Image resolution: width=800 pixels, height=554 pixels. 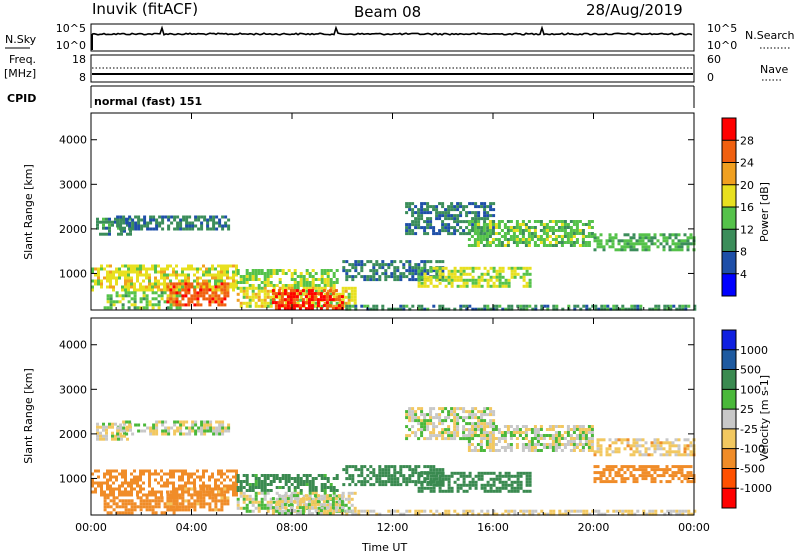 What do you see at coordinates (148, 101) in the screenshot?
I see `cpid-value: normal (fast) 151` at bounding box center [148, 101].